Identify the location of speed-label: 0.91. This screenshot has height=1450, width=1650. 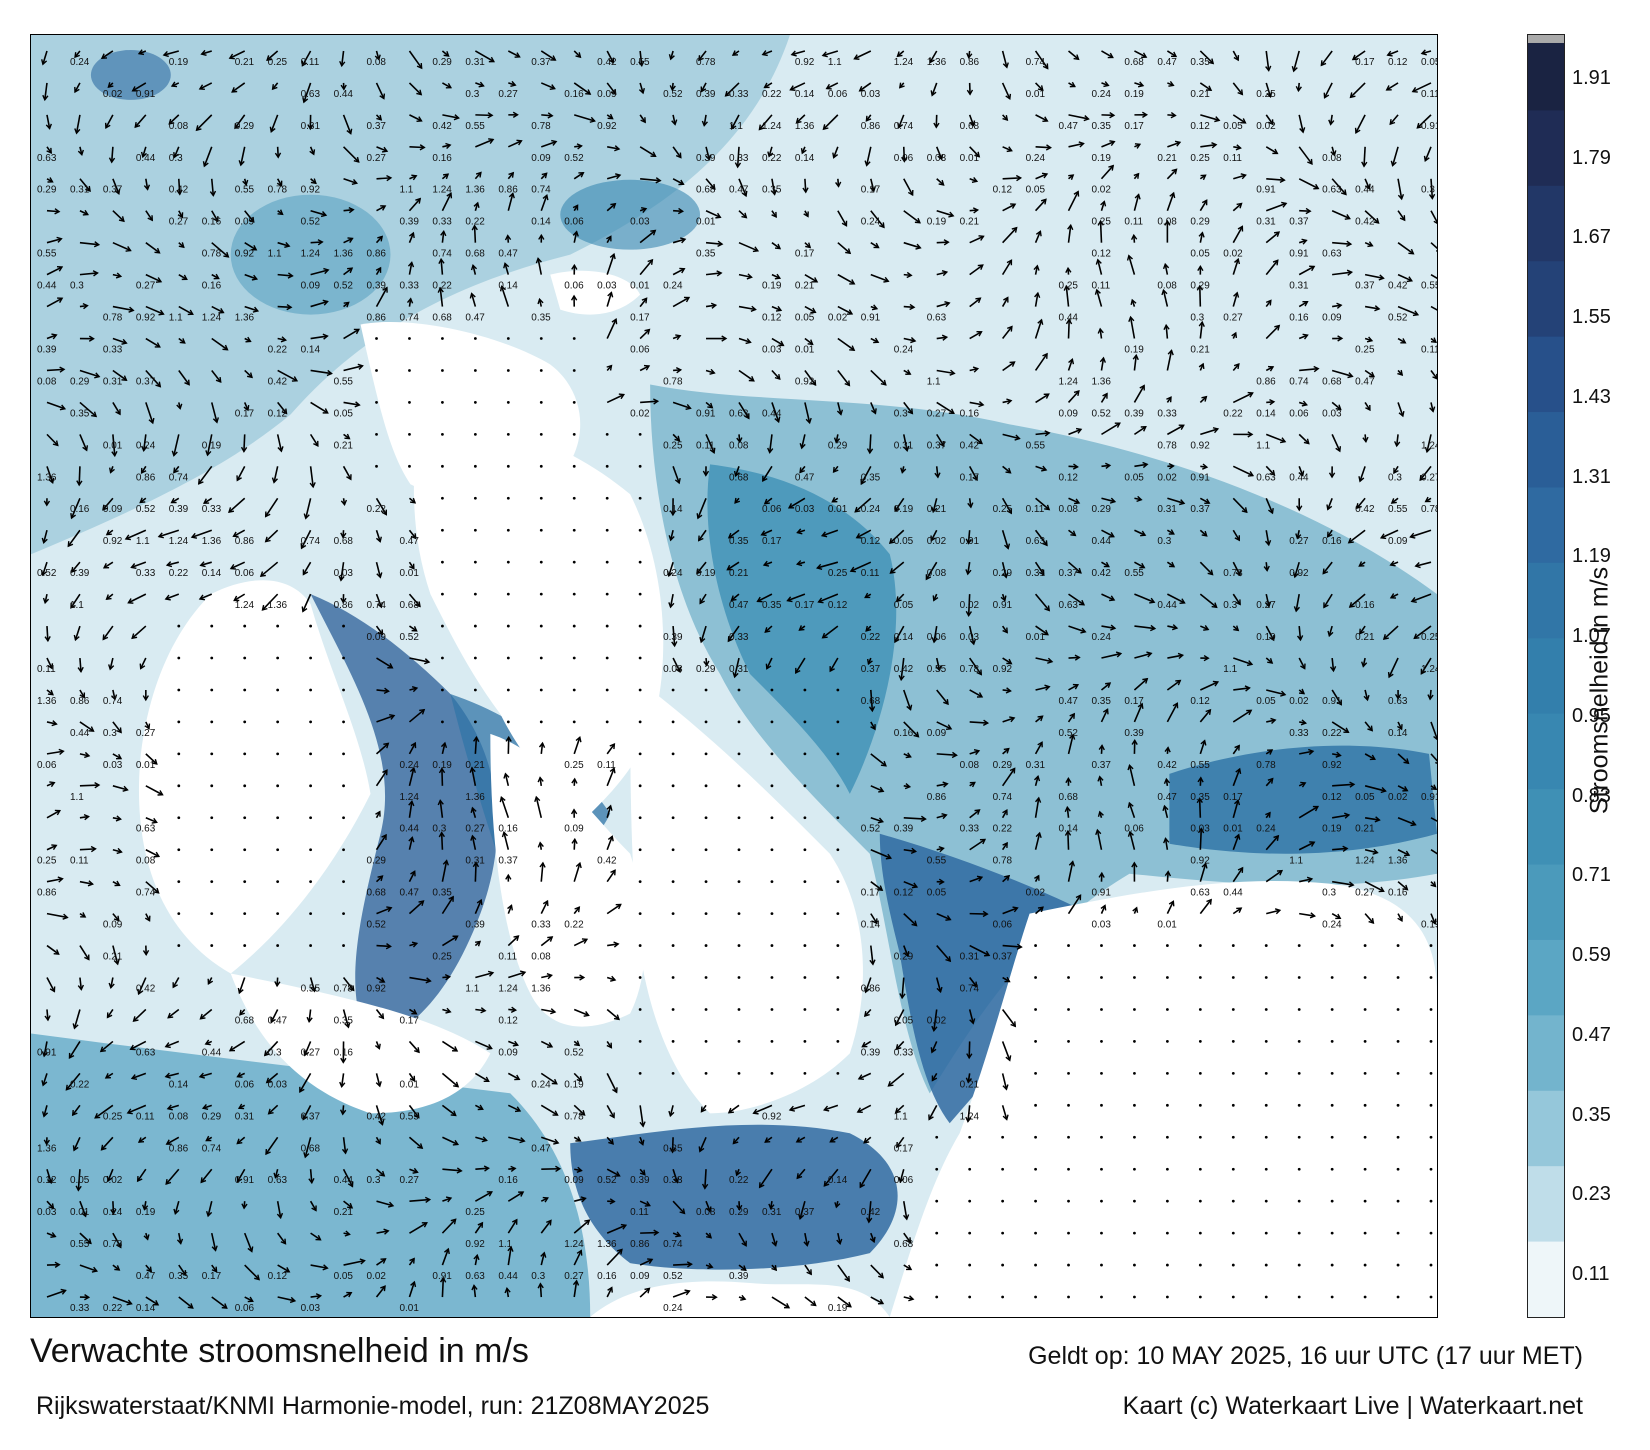
(1429, 126).